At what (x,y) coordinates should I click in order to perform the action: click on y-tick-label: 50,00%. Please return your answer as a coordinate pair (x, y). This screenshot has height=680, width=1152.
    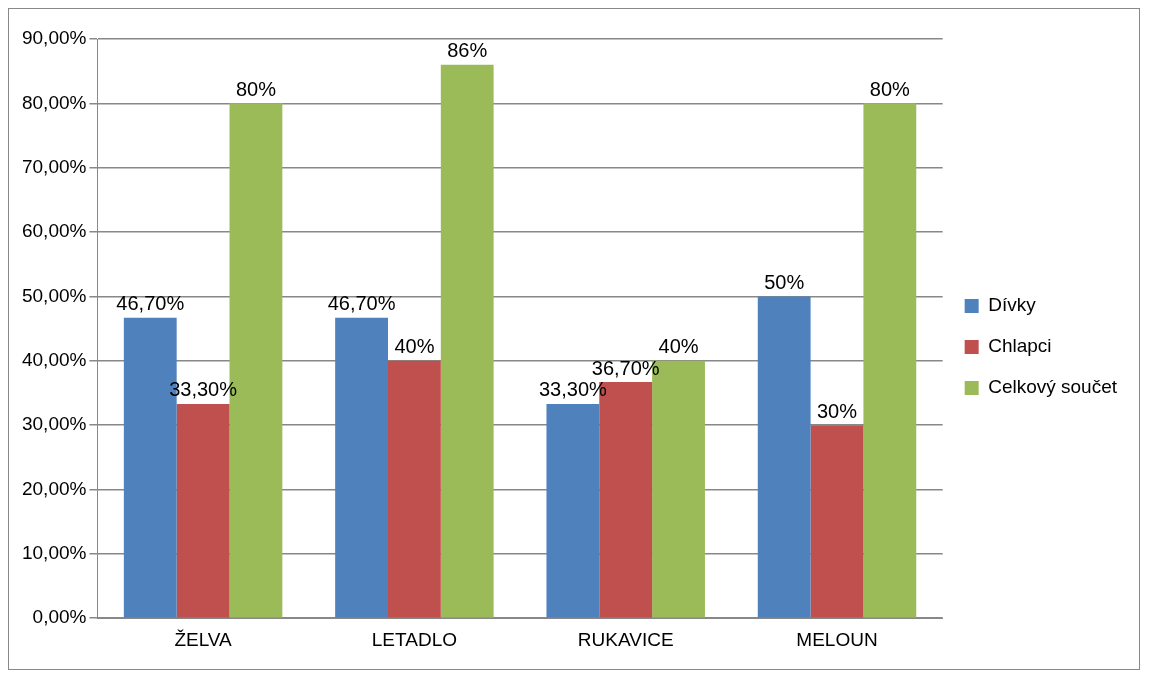
    Looking at the image, I should click on (54, 295).